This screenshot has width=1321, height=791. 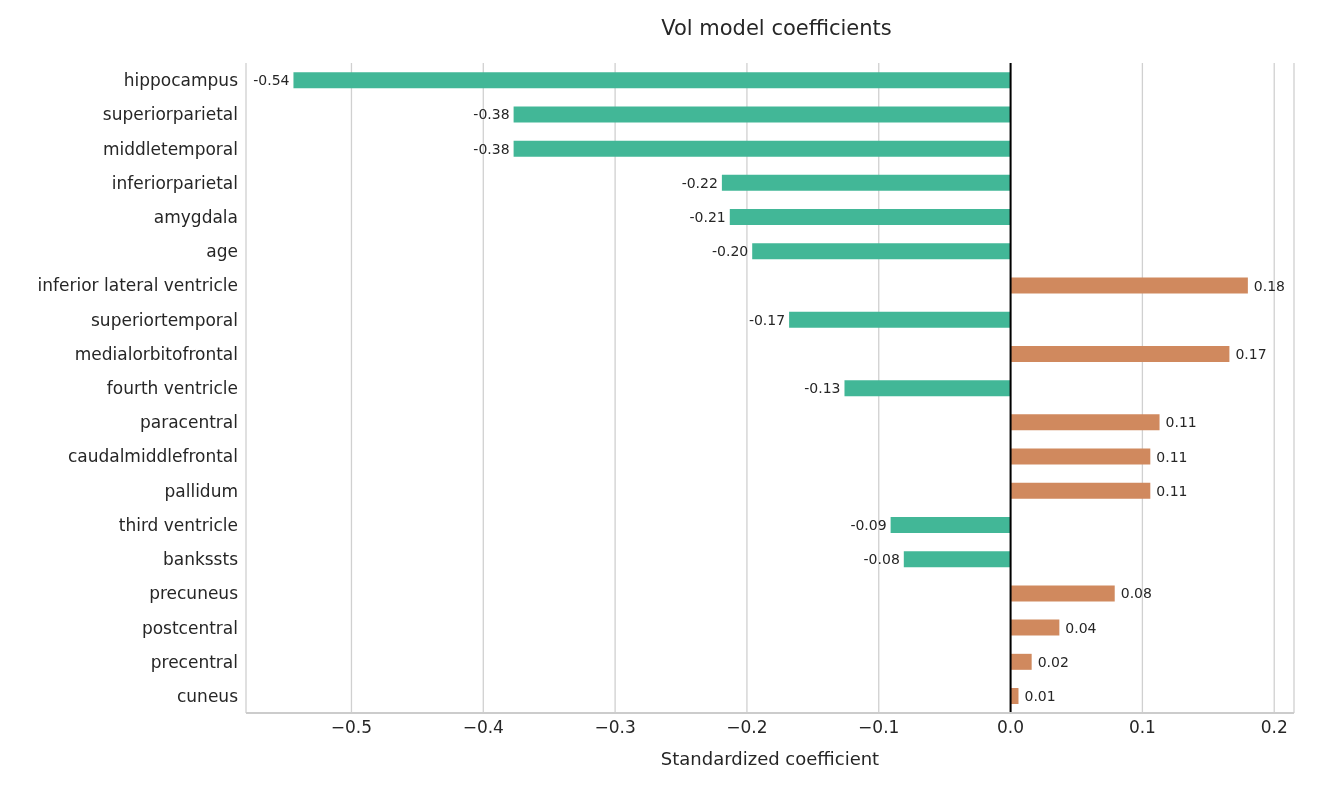 I want to click on data-label: 0.01, so click(x=1040, y=696).